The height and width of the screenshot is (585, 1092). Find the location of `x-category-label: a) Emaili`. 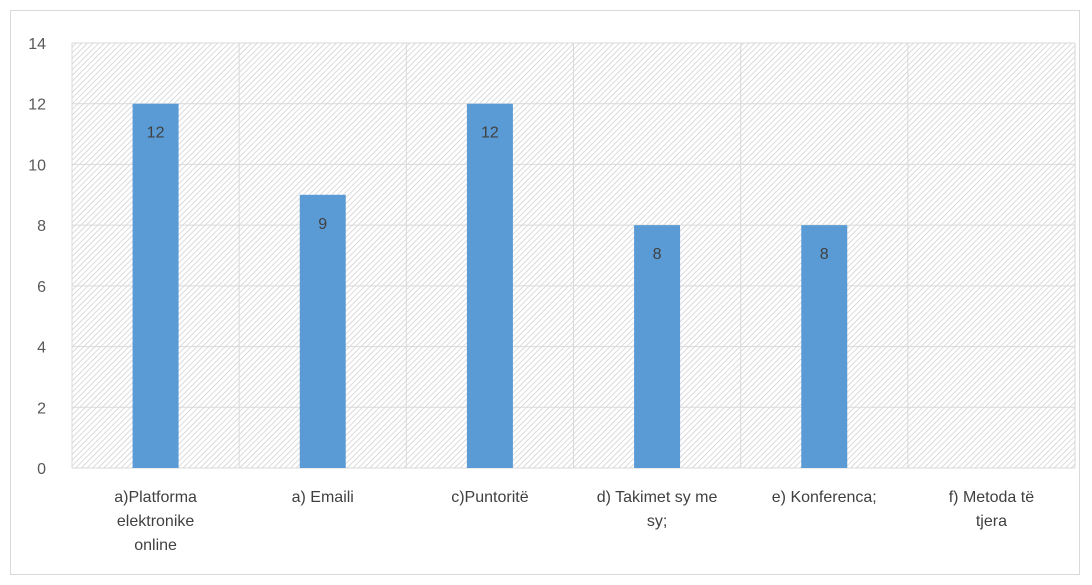

x-category-label: a) Emaili is located at coordinates (323, 497).